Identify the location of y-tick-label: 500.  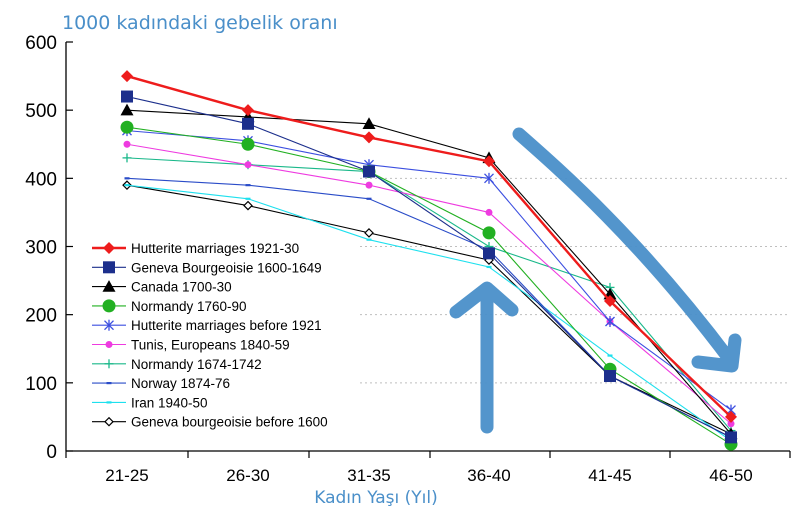
(41, 111).